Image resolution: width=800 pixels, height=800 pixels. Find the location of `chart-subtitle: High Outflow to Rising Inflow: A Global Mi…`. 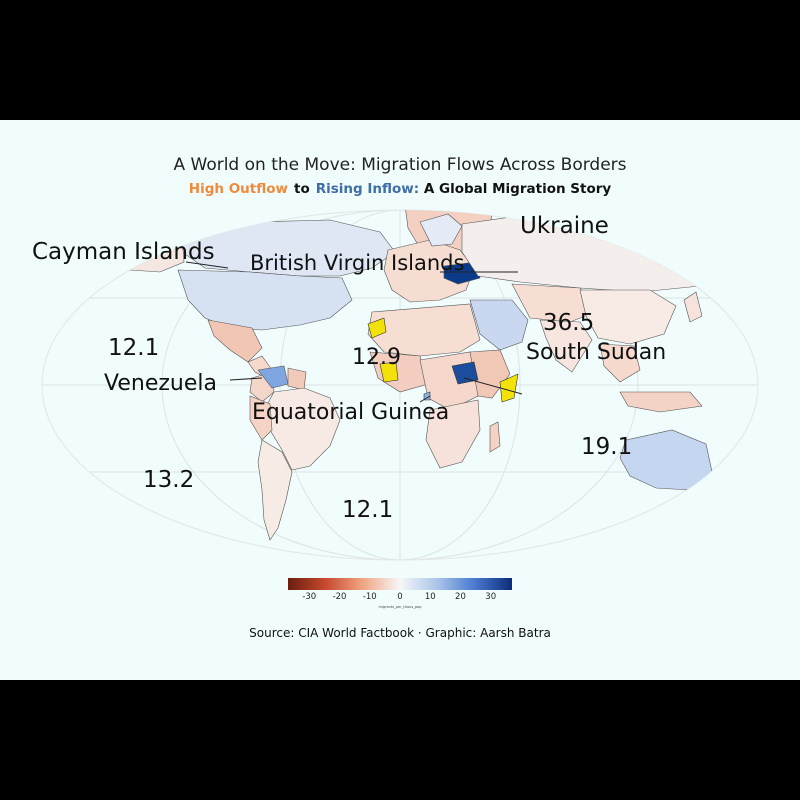

chart-subtitle: High Outflow to Rising Inflow: A Global Mi… is located at coordinates (400, 189).